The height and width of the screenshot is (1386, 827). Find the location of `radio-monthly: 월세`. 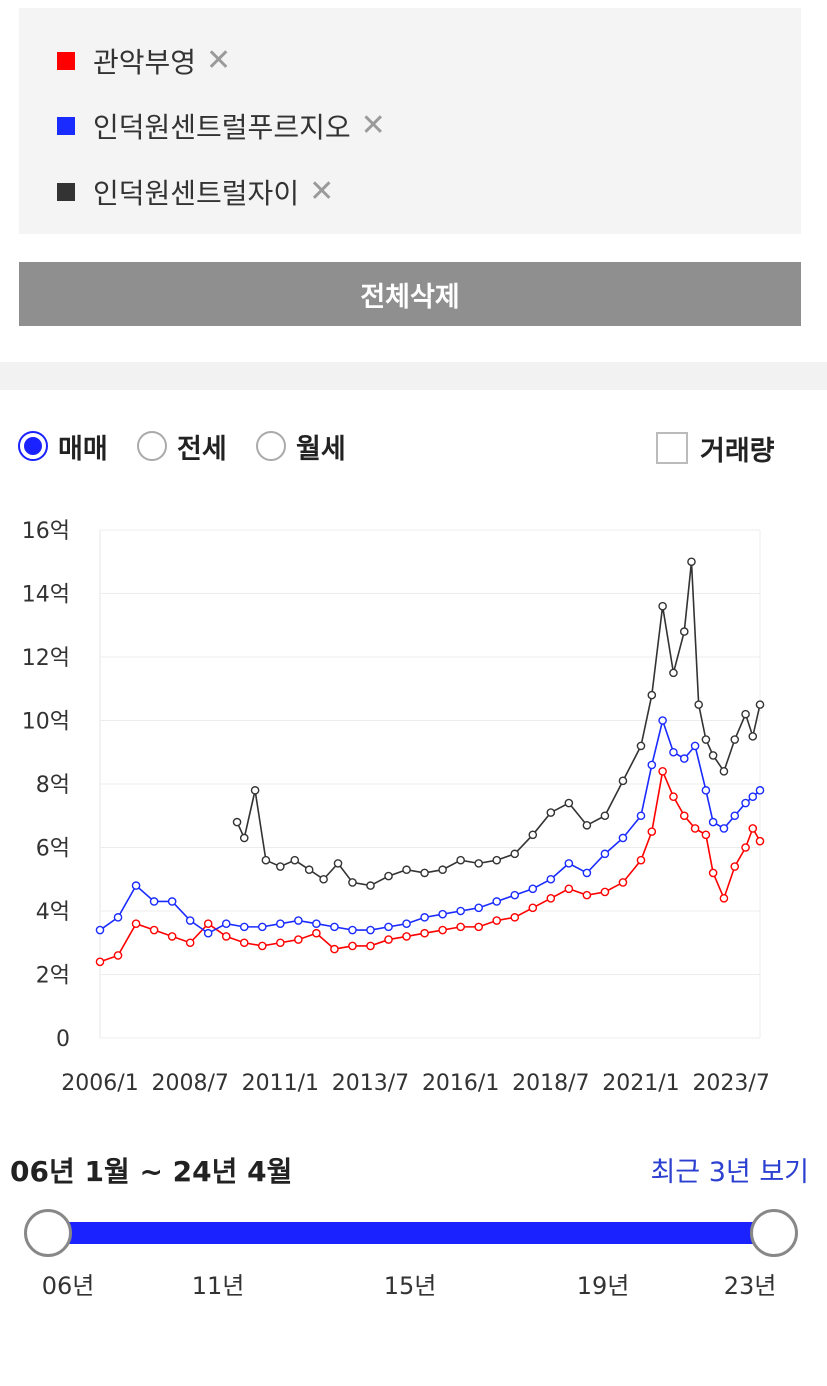

radio-monthly: 월세 is located at coordinates (301, 446).